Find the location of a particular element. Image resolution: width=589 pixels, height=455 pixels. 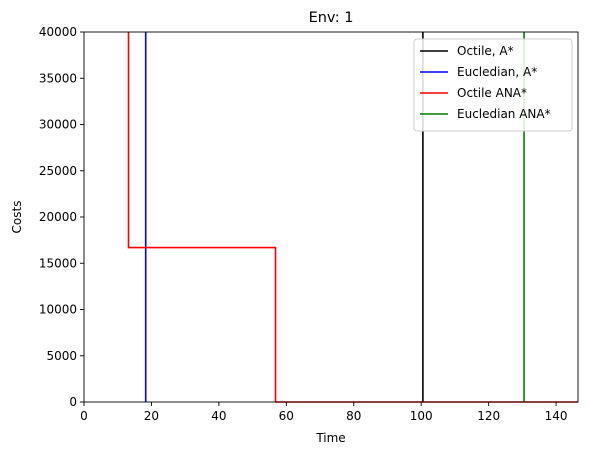

y-tick-label: 35000 is located at coordinates (58, 78).